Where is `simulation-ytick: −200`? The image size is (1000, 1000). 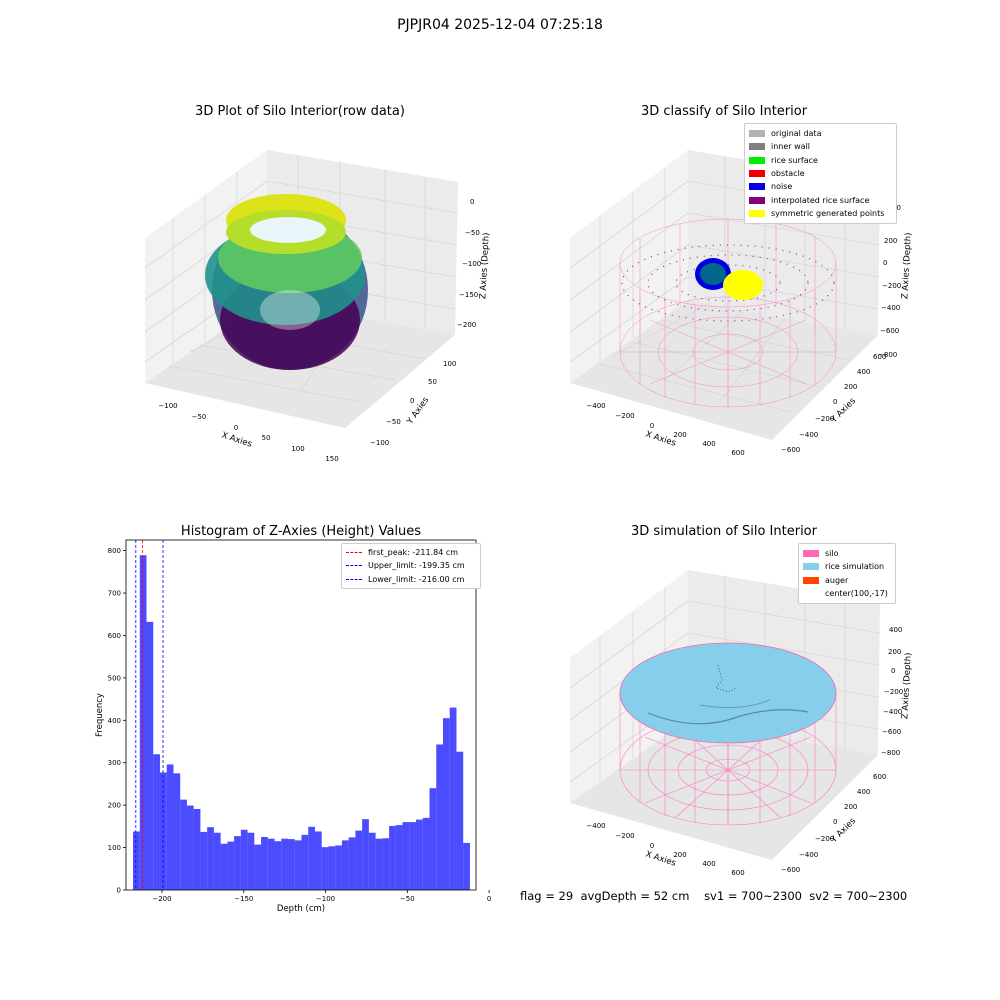
simulation-ytick: −200 is located at coordinates (824, 839).